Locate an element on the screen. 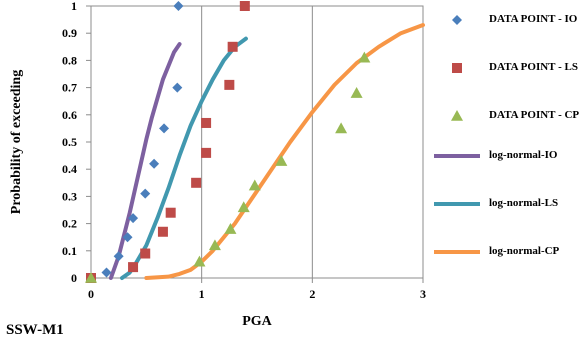 This screenshot has width=587, height=349. chart-footer-label: SSW-M1 is located at coordinates (35, 330).